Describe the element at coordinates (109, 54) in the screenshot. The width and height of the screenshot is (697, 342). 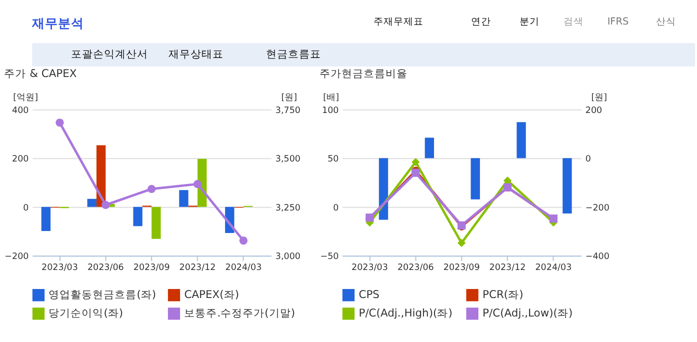
I see `text: 포괄손익계산서` at that location.